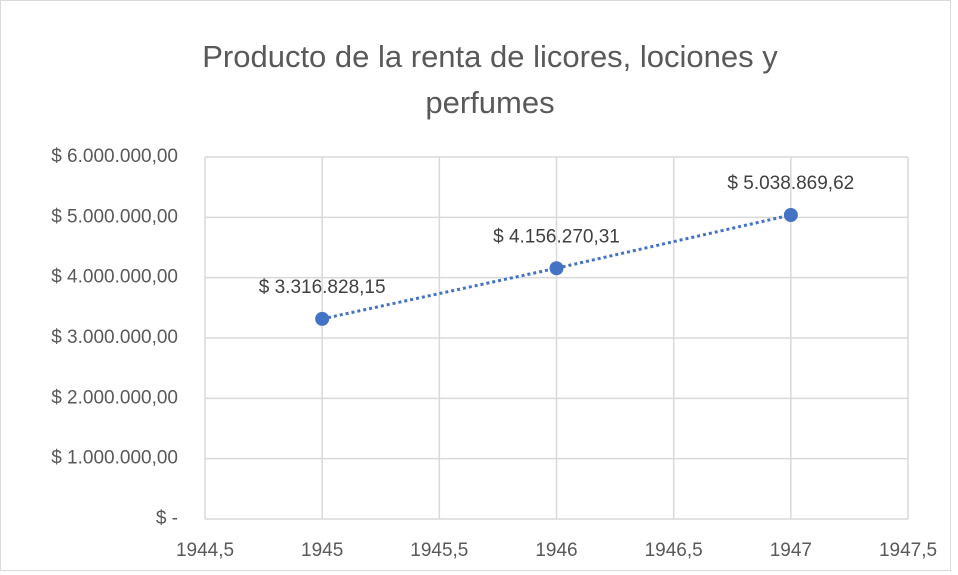  Describe the element at coordinates (114, 458) in the screenshot. I see `y-tick-label: $ 1.000.000,00` at that location.